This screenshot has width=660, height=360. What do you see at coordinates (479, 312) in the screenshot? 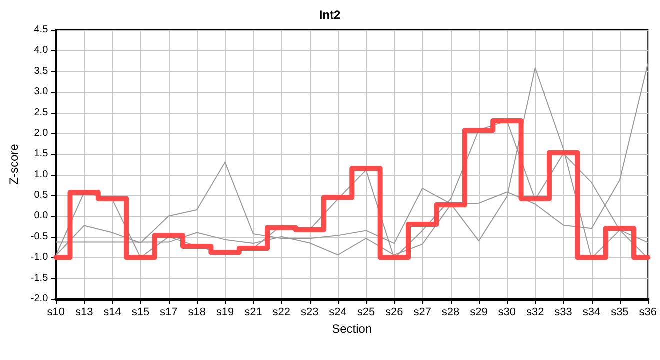
I see `x-tick-label: s29` at bounding box center [479, 312].